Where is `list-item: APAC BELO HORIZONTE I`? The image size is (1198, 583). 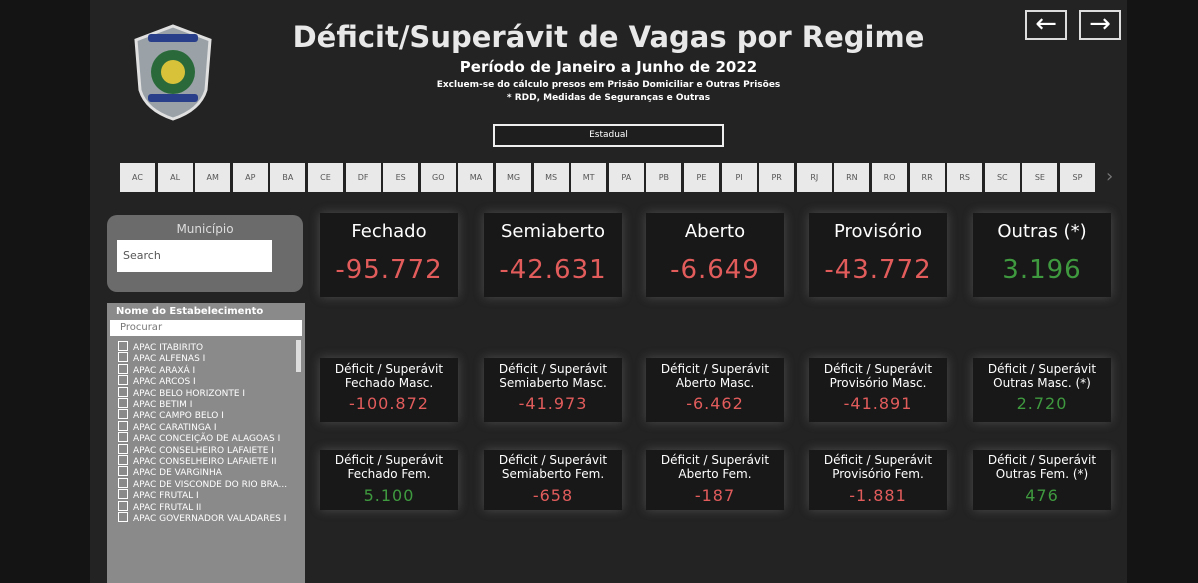
list-item: APAC BELO HORIZONTE I is located at coordinates (181, 393).